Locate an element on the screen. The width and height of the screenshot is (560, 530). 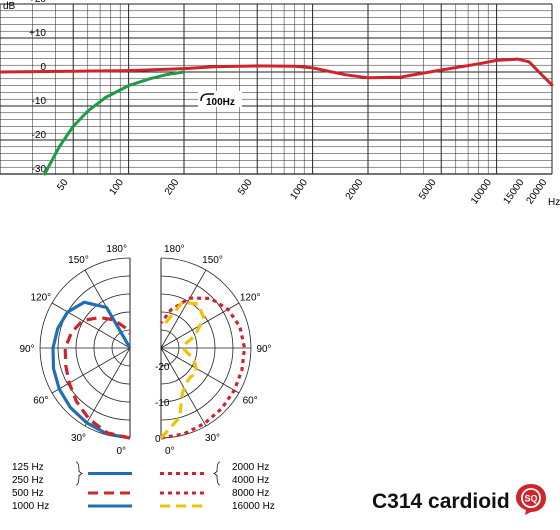
polar-series-yellow is located at coordinates (182, 370).